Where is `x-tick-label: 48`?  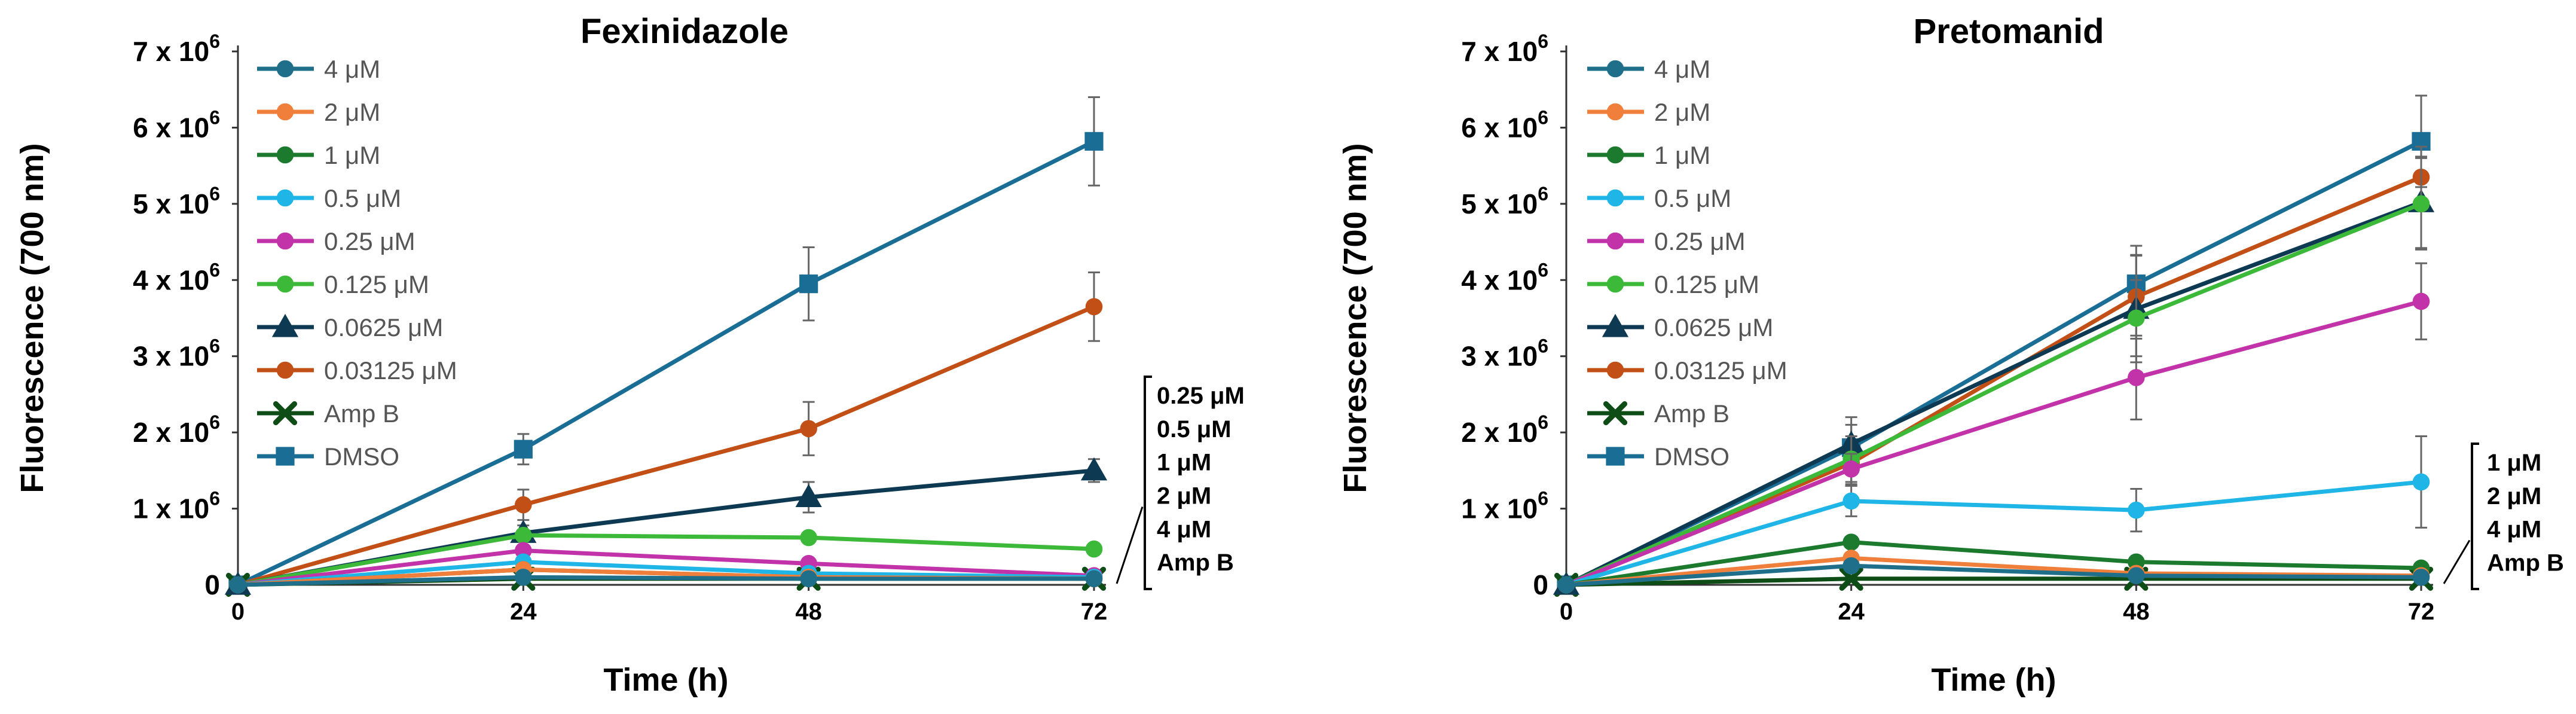
x-tick-label: 48 is located at coordinates (809, 612).